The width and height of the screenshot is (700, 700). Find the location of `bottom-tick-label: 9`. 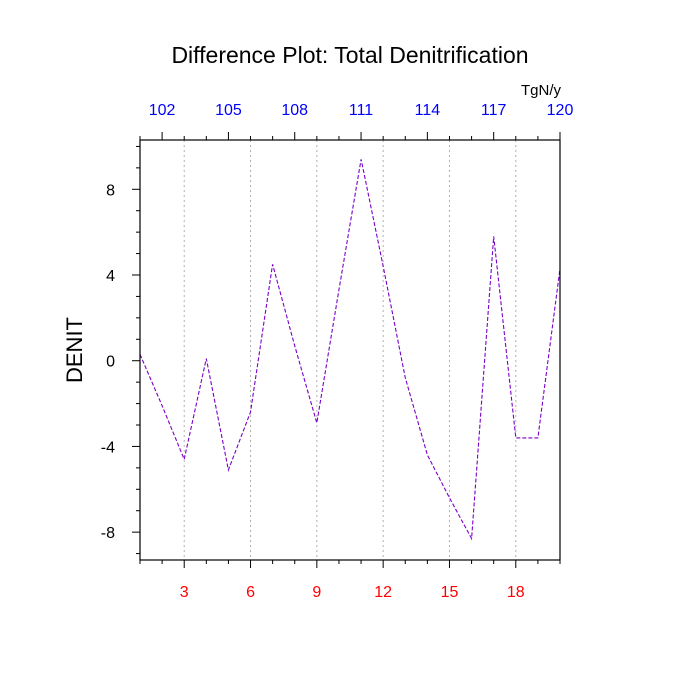

bottom-tick-label: 9 is located at coordinates (316, 592).